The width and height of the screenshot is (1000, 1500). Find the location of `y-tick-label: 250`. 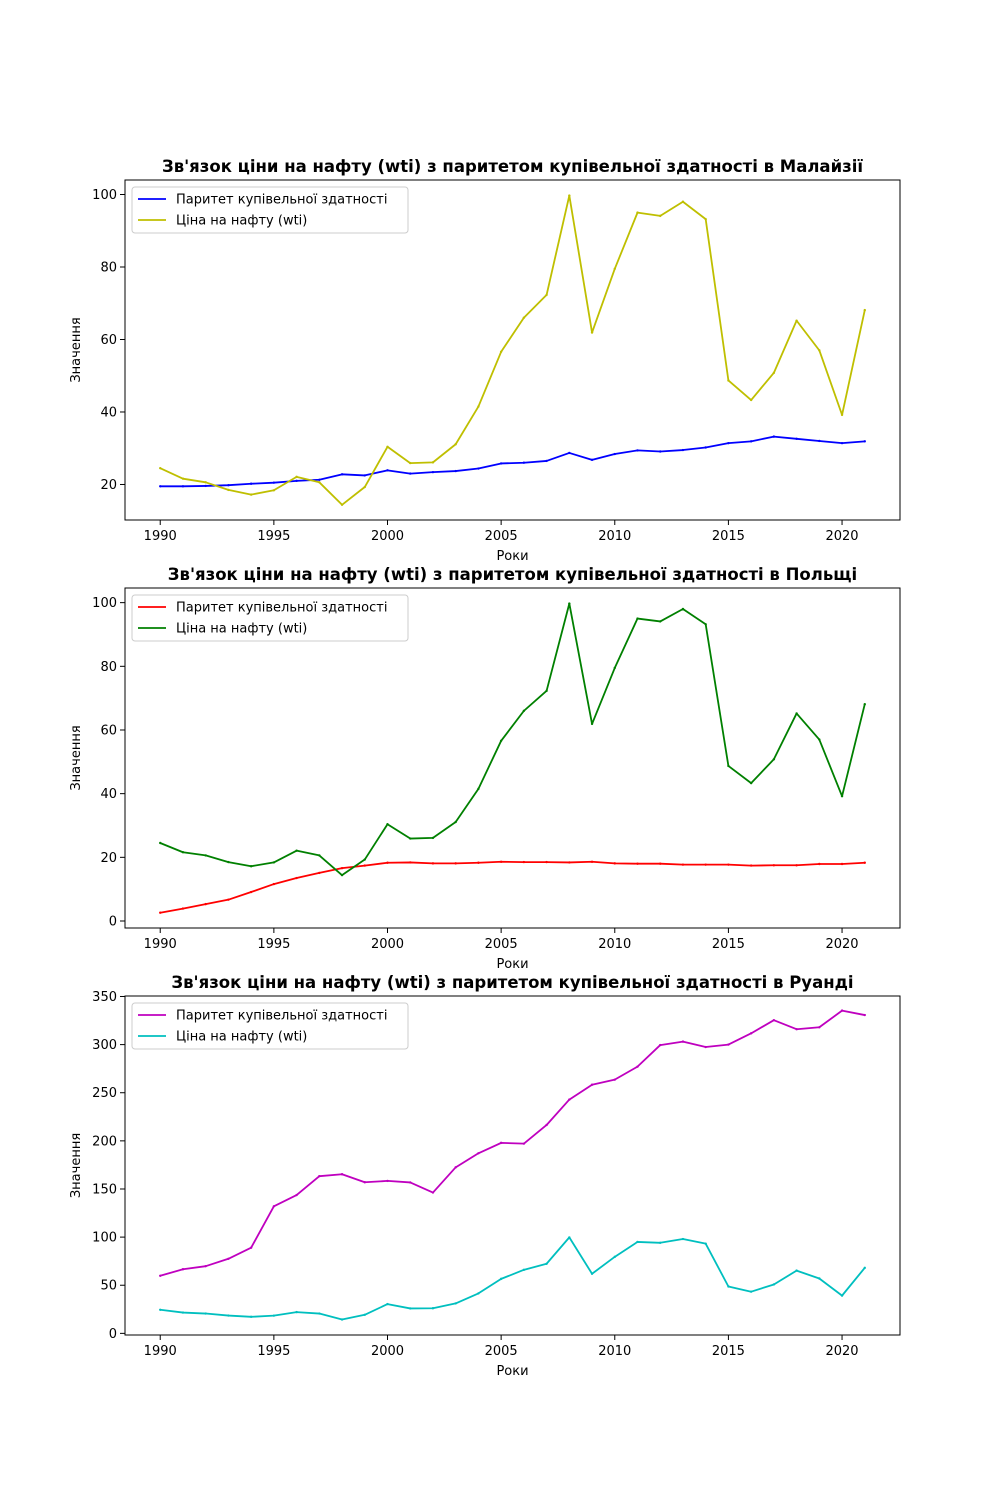

y-tick-label: 250 is located at coordinates (104, 1093).